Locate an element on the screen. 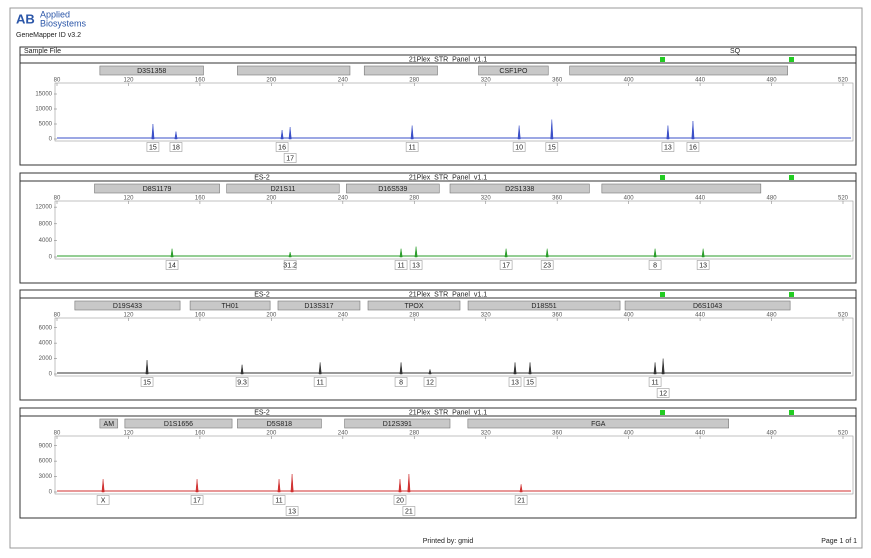  brand: Applied is located at coordinates (55, 14).